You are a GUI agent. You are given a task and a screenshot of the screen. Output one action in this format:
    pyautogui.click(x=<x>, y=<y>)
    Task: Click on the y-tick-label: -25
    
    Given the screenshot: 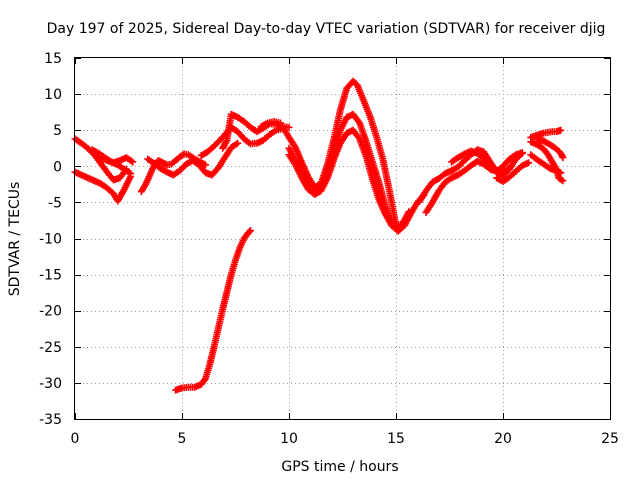 What is the action you would take?
    pyautogui.click(x=50, y=348)
    